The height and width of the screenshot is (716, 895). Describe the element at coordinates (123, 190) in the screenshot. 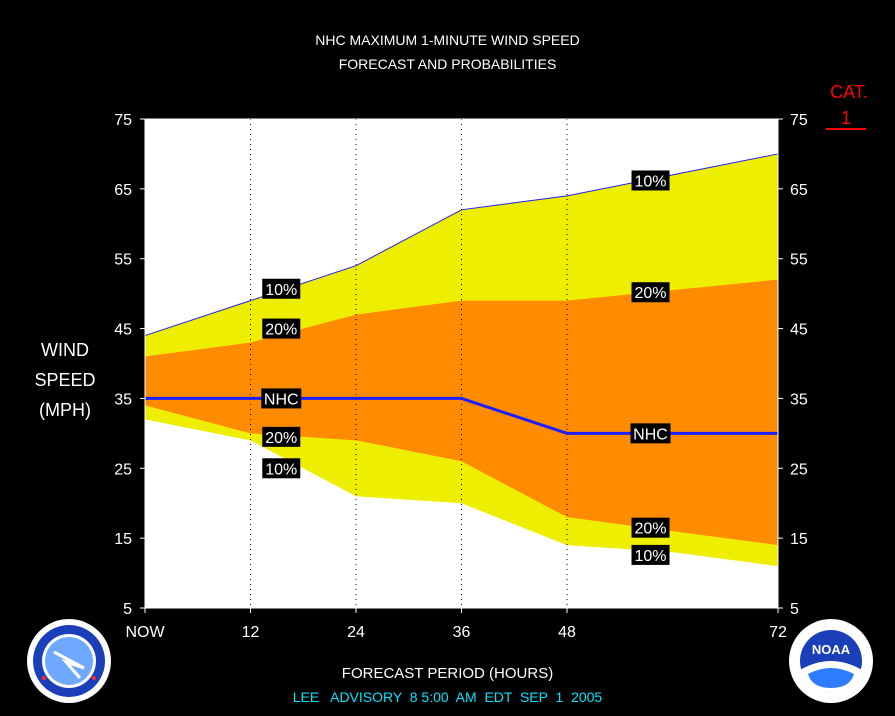

I see `y-tick-label-left: 65` at that location.